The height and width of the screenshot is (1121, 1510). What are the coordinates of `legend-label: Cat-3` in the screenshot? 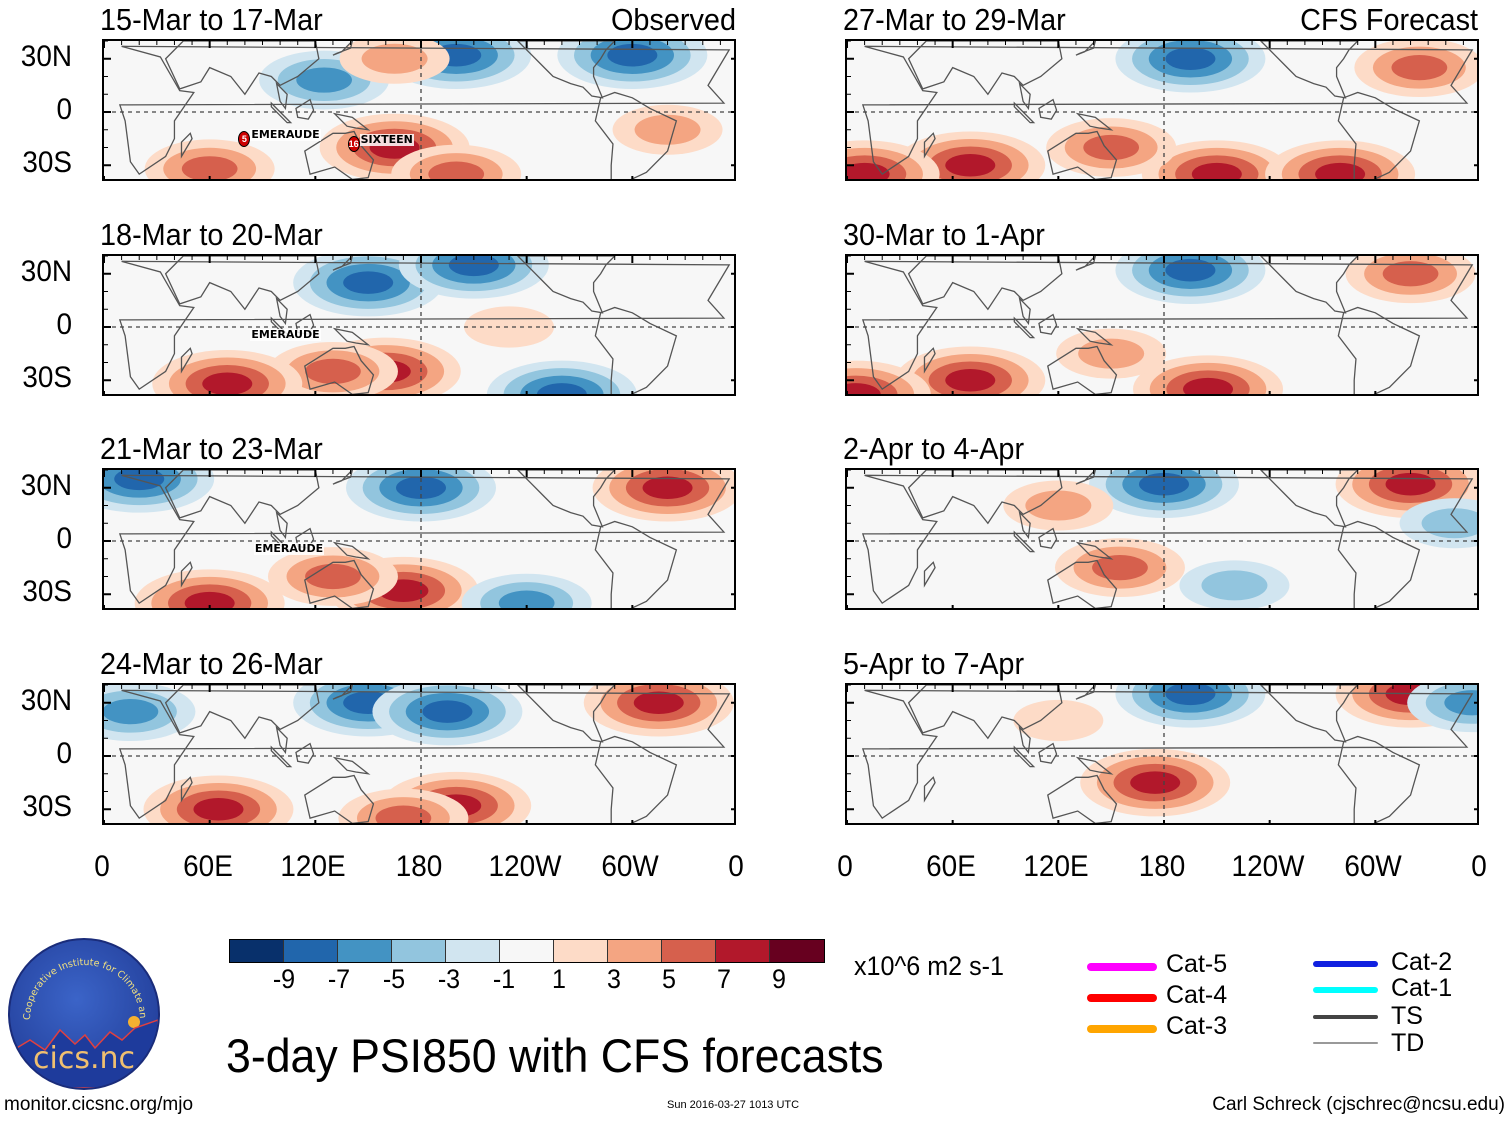 It's located at (1197, 1026).